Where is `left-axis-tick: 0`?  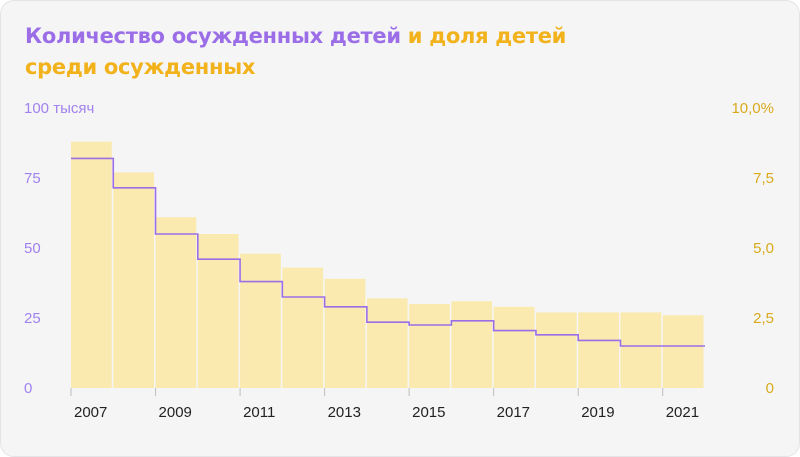 left-axis-tick: 0 is located at coordinates (28, 388).